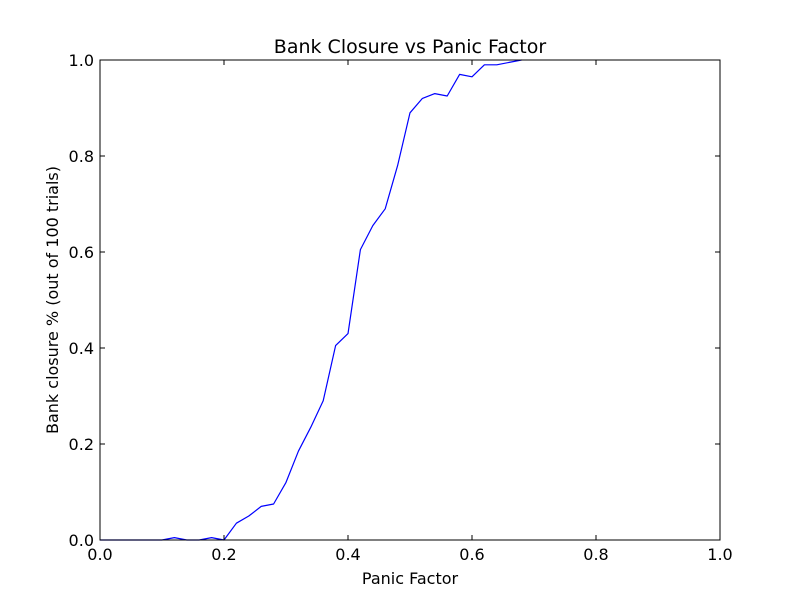  Describe the element at coordinates (471, 554) in the screenshot. I see `x-tick-label: 0.6` at that location.